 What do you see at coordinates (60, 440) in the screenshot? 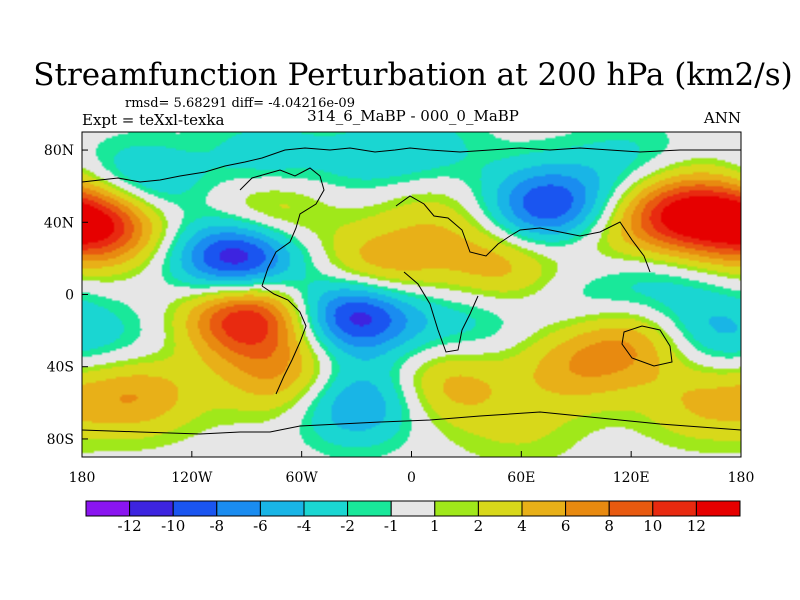
I see `y-tick-label: 80S` at bounding box center [60, 440].